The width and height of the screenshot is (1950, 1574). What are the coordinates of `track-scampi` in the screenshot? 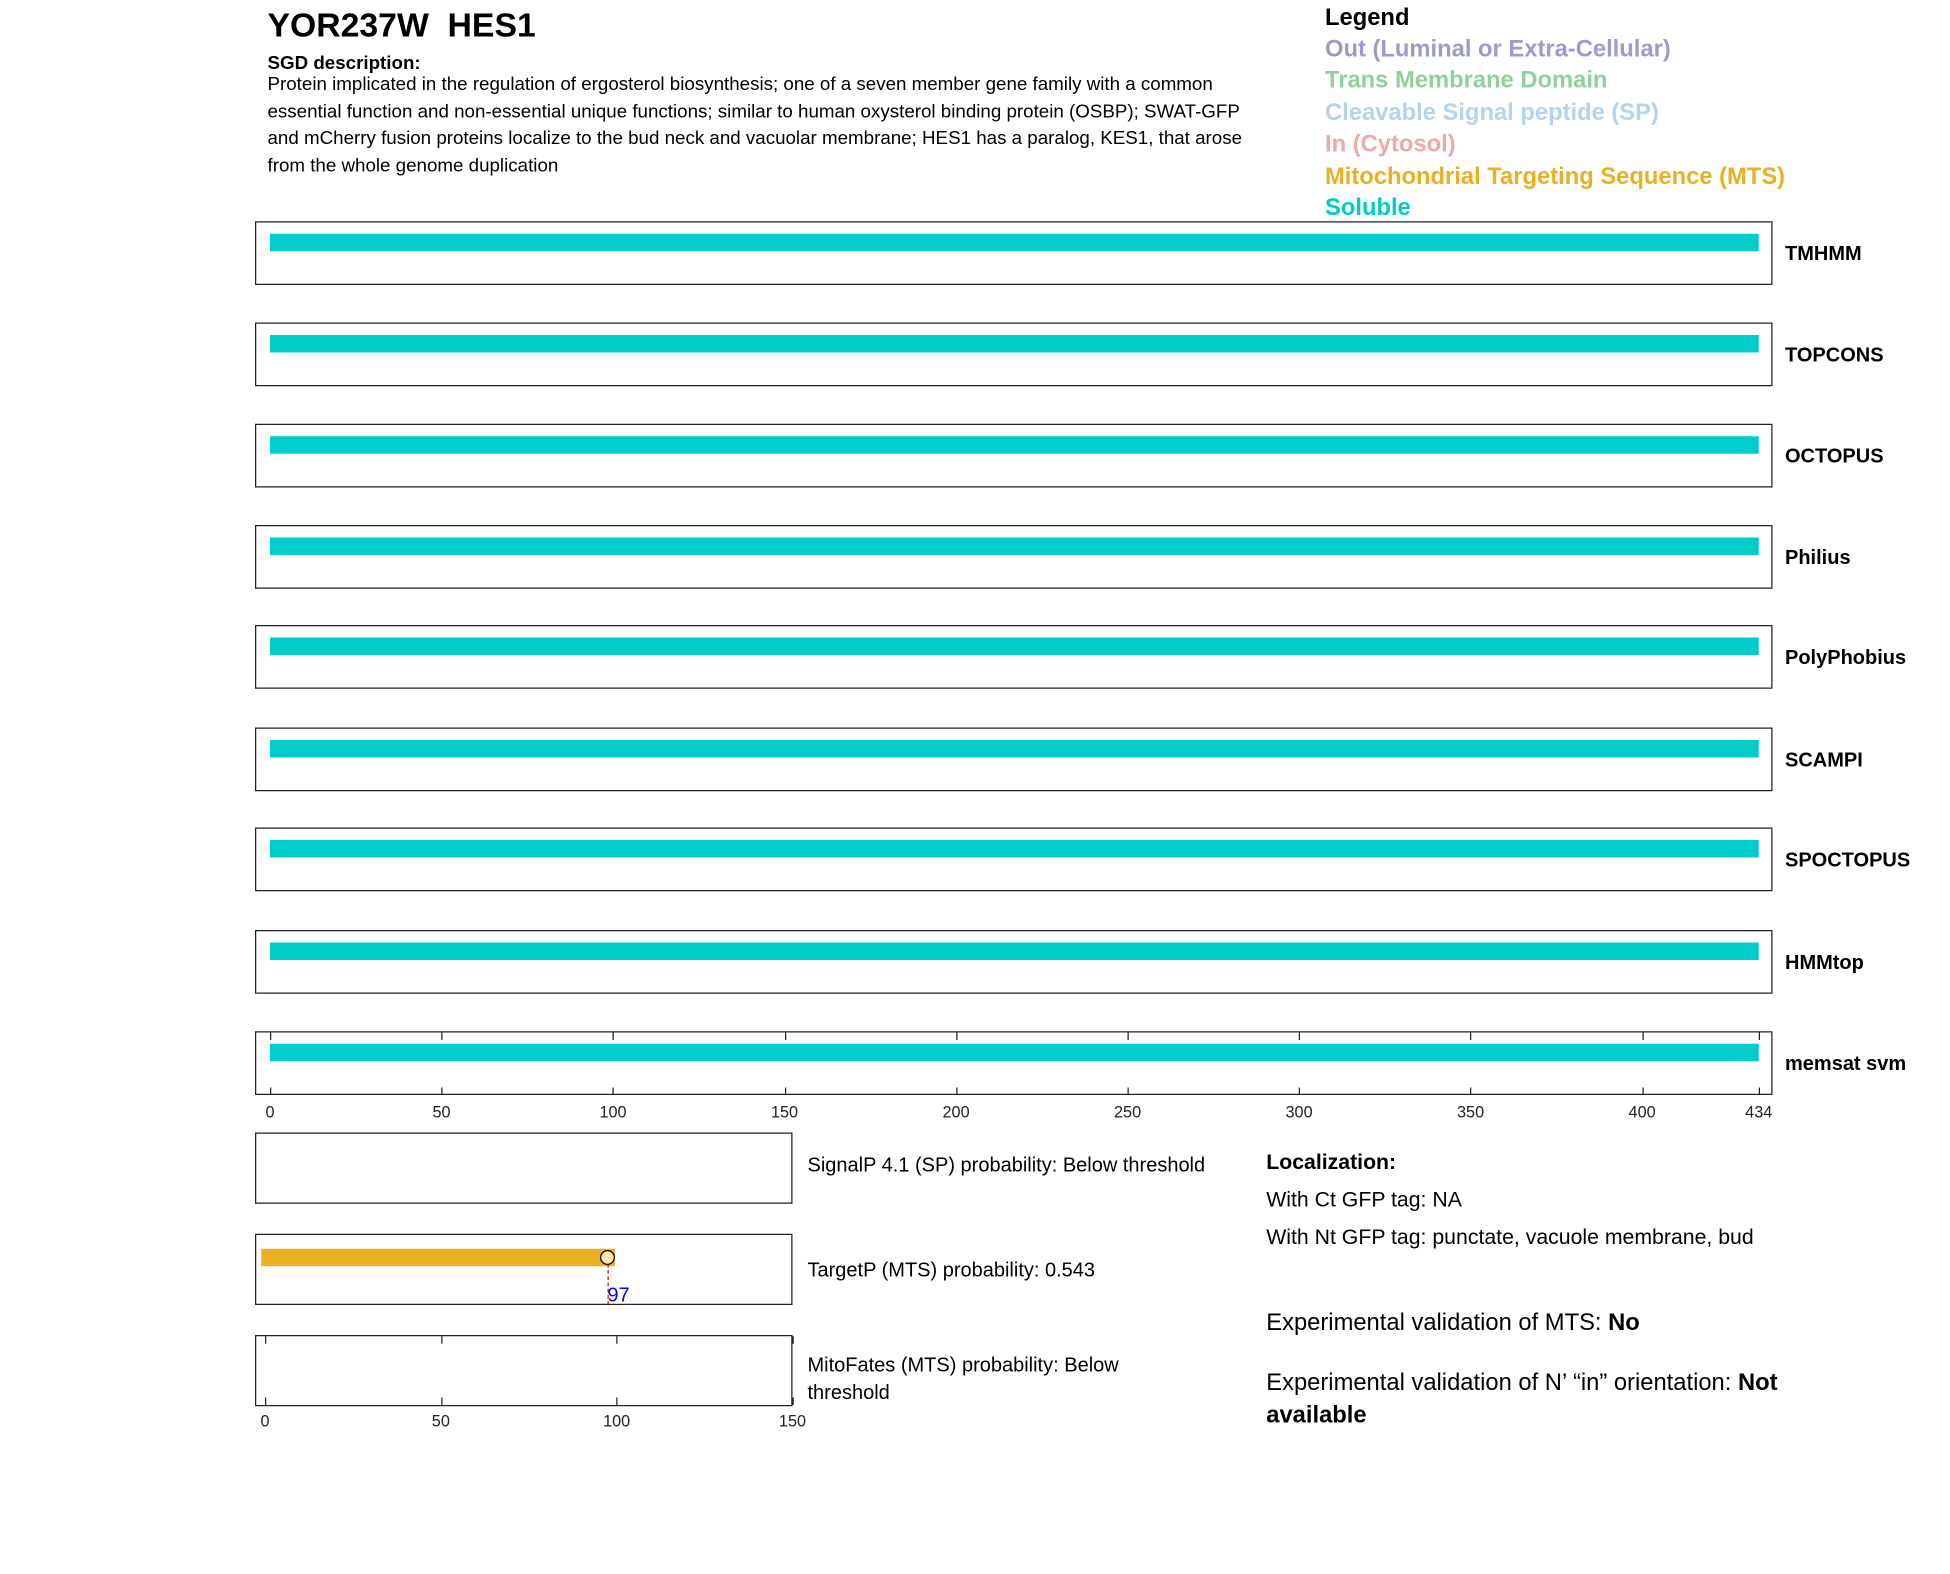 It's located at (1014, 759).